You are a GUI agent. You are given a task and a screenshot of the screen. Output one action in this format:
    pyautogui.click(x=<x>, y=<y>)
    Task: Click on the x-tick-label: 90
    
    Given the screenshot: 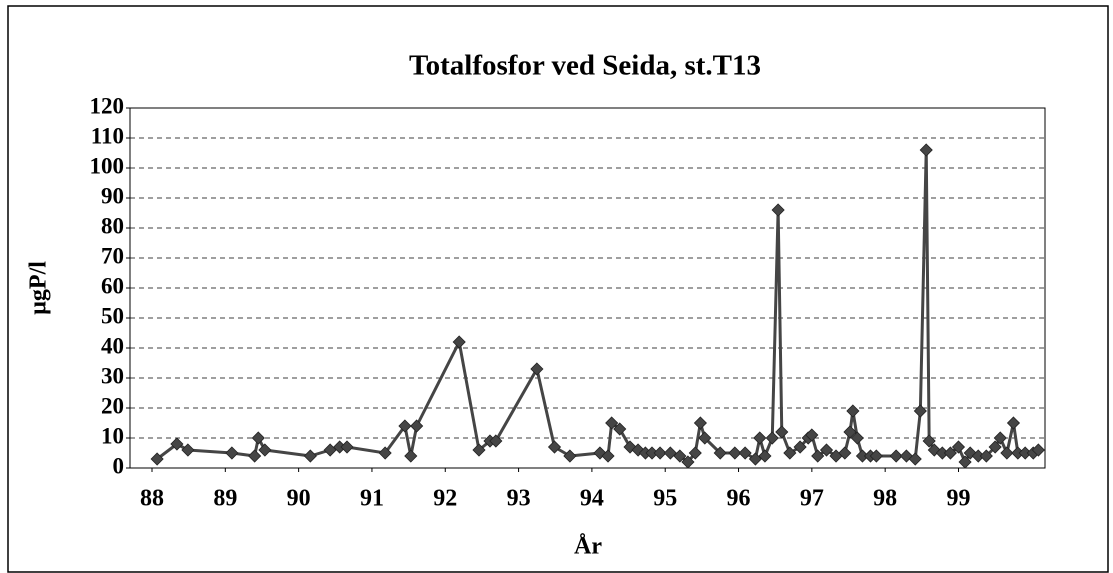 What is the action you would take?
    pyautogui.click(x=299, y=499)
    